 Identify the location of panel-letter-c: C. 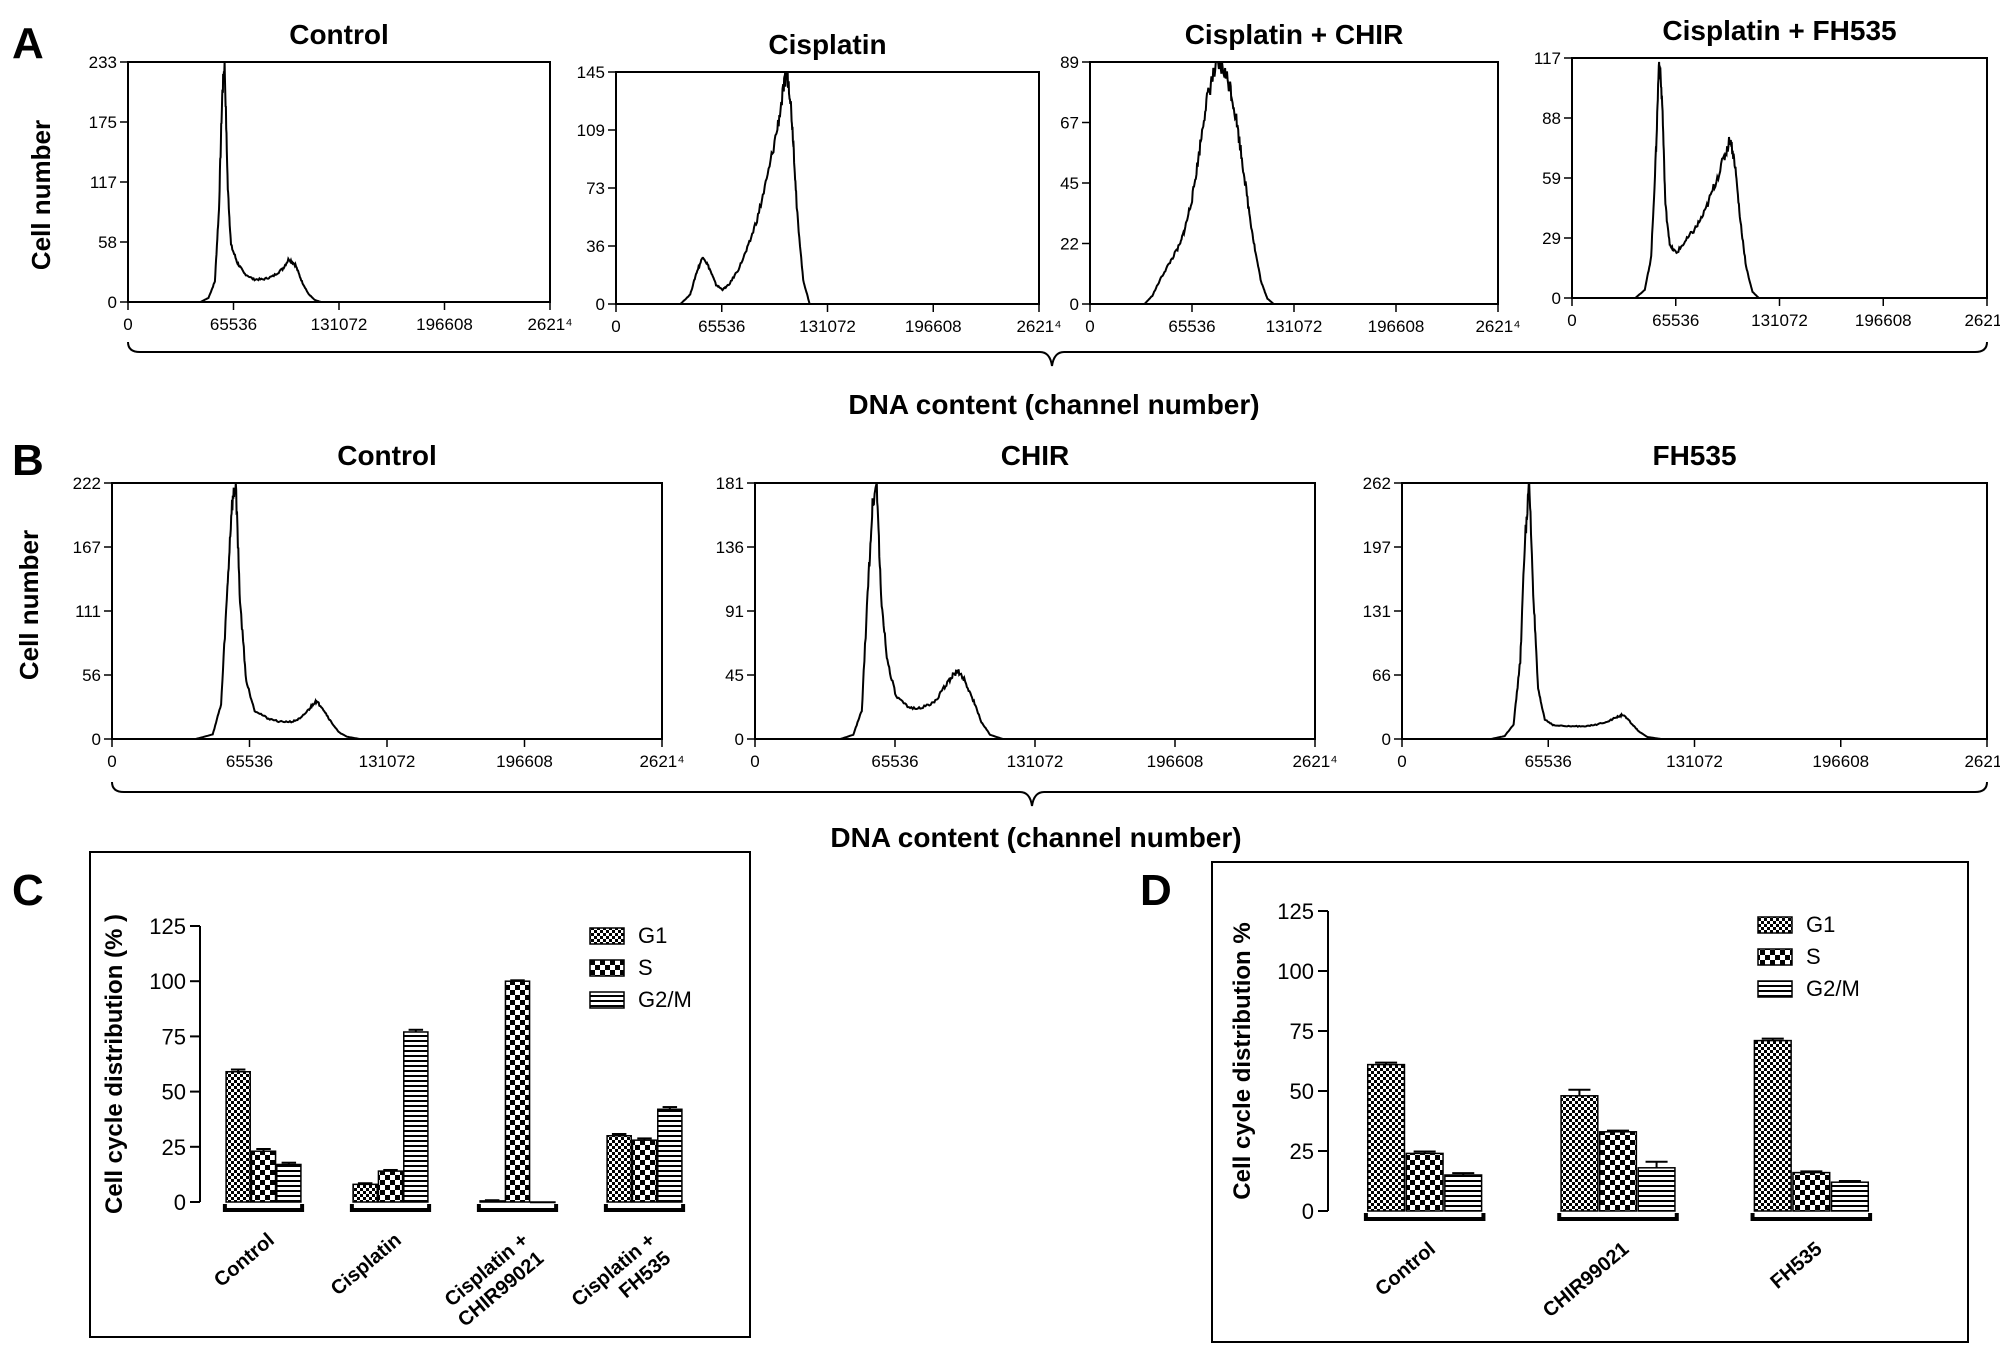
(28, 890).